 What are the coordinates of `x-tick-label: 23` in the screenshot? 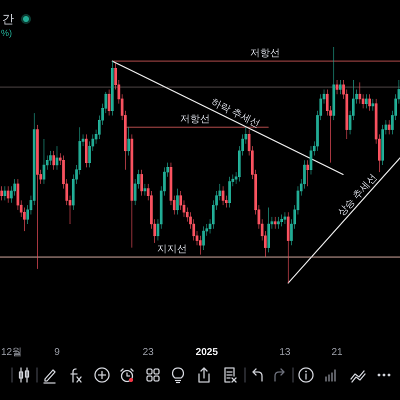 It's located at (148, 352).